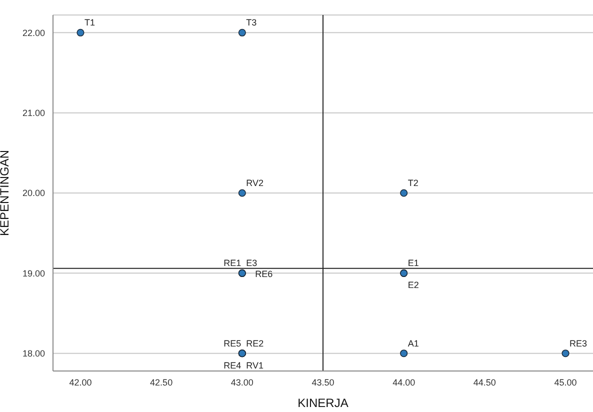 Image resolution: width=593 pixels, height=412 pixels. What do you see at coordinates (233, 343) in the screenshot?
I see `annotation: RE5` at bounding box center [233, 343].